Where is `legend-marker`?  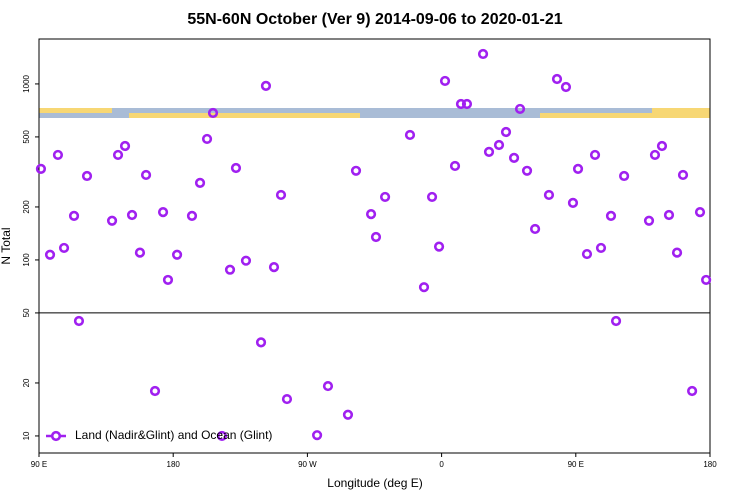
legend-marker is located at coordinates (56, 436).